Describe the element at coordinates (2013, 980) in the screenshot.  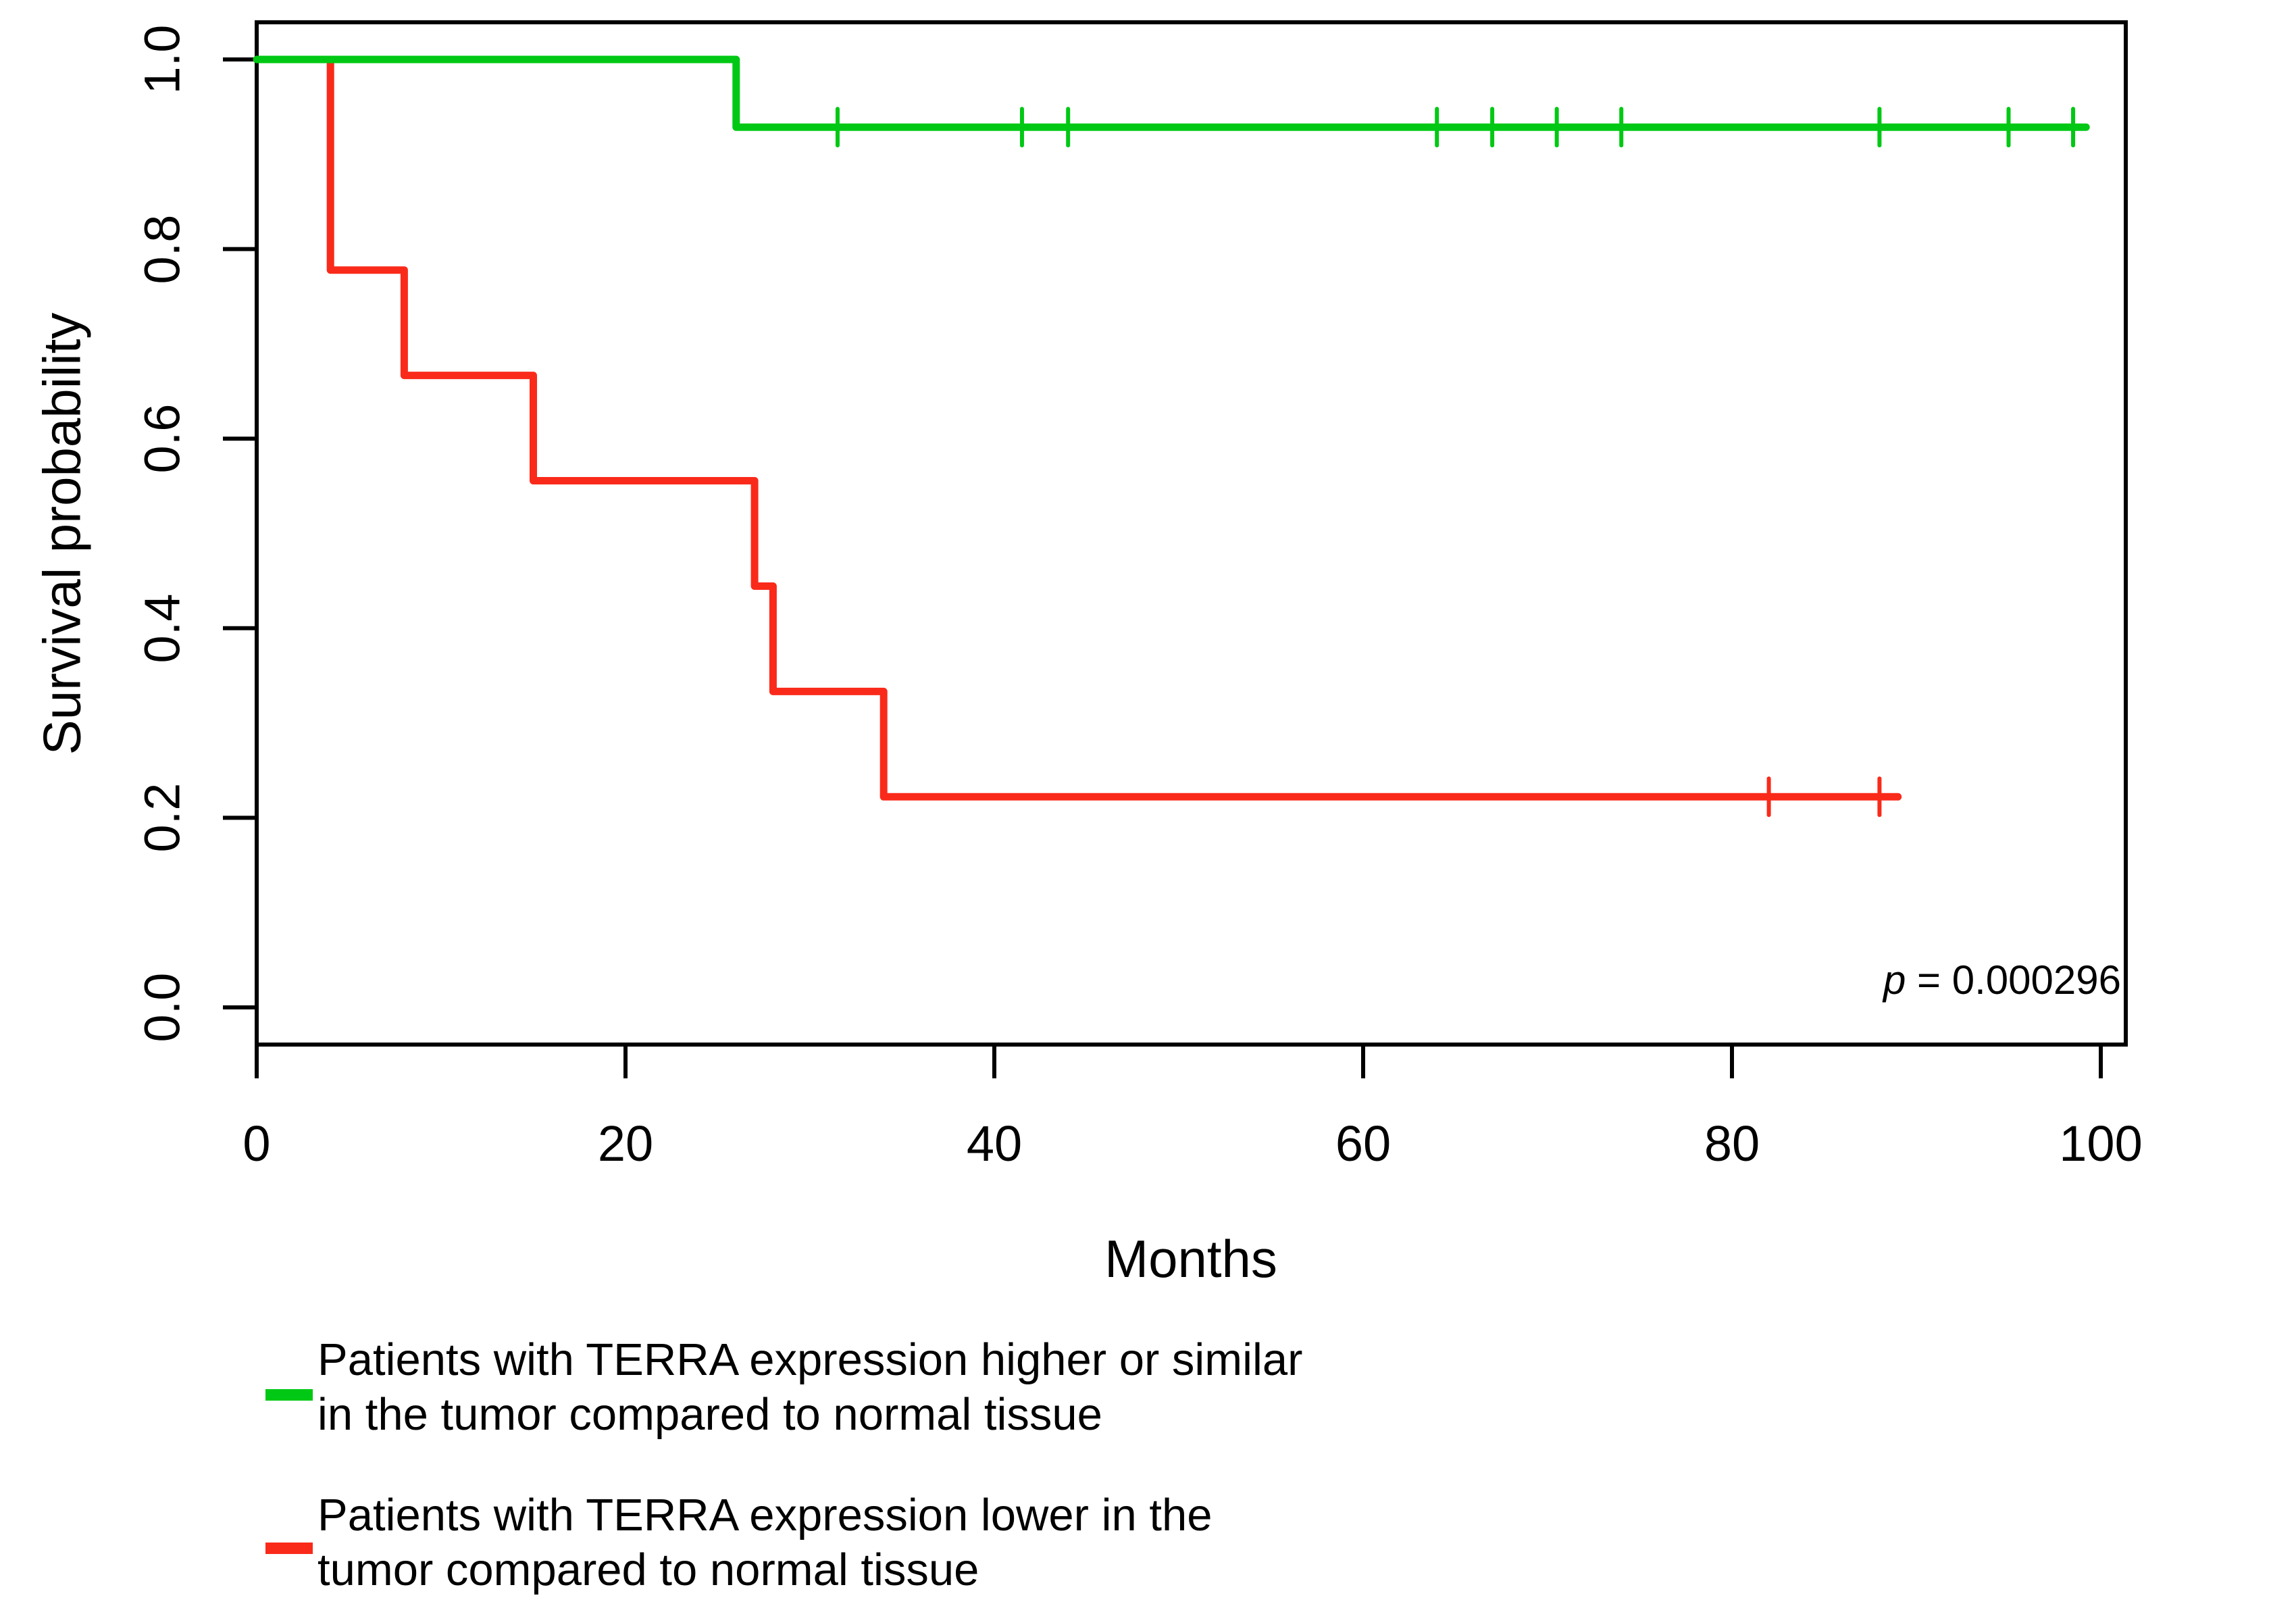
I see `p-value-number: = 0.000296` at that location.